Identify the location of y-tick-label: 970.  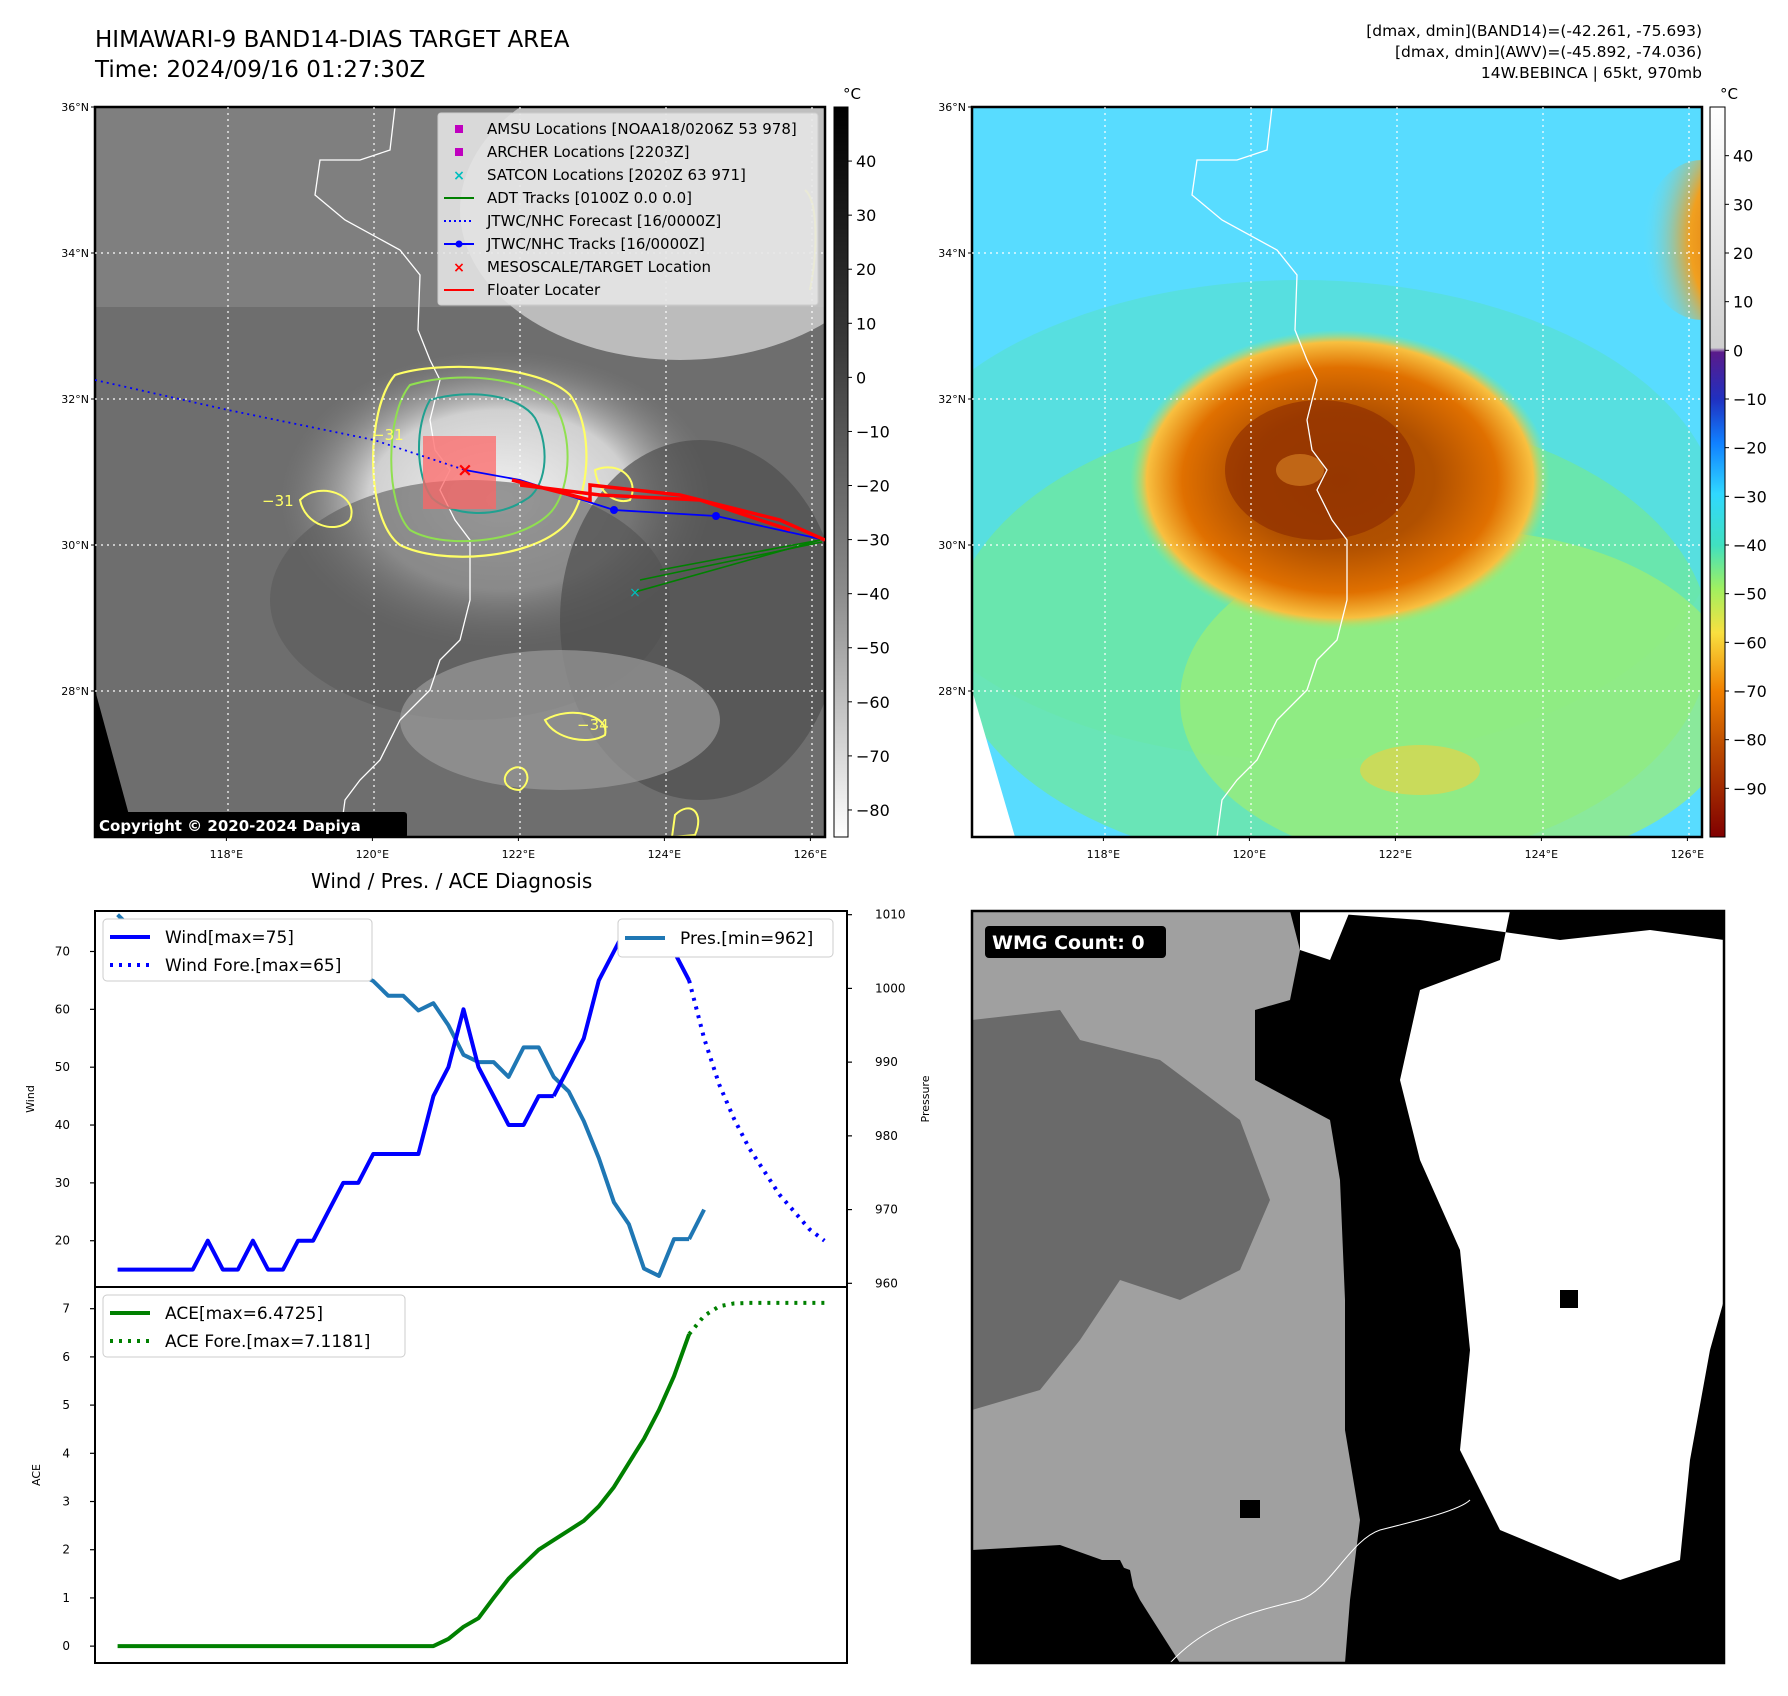
(886, 1210).